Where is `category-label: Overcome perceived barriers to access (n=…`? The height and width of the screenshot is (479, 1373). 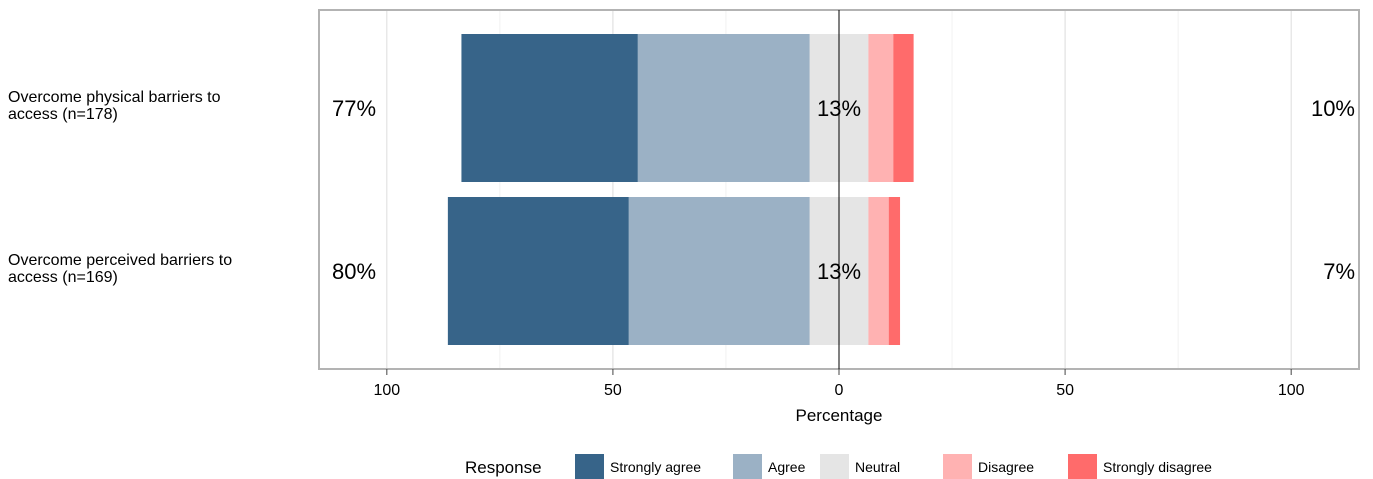
category-label: Overcome perceived barriers to access (n=… is located at coordinates (120, 269).